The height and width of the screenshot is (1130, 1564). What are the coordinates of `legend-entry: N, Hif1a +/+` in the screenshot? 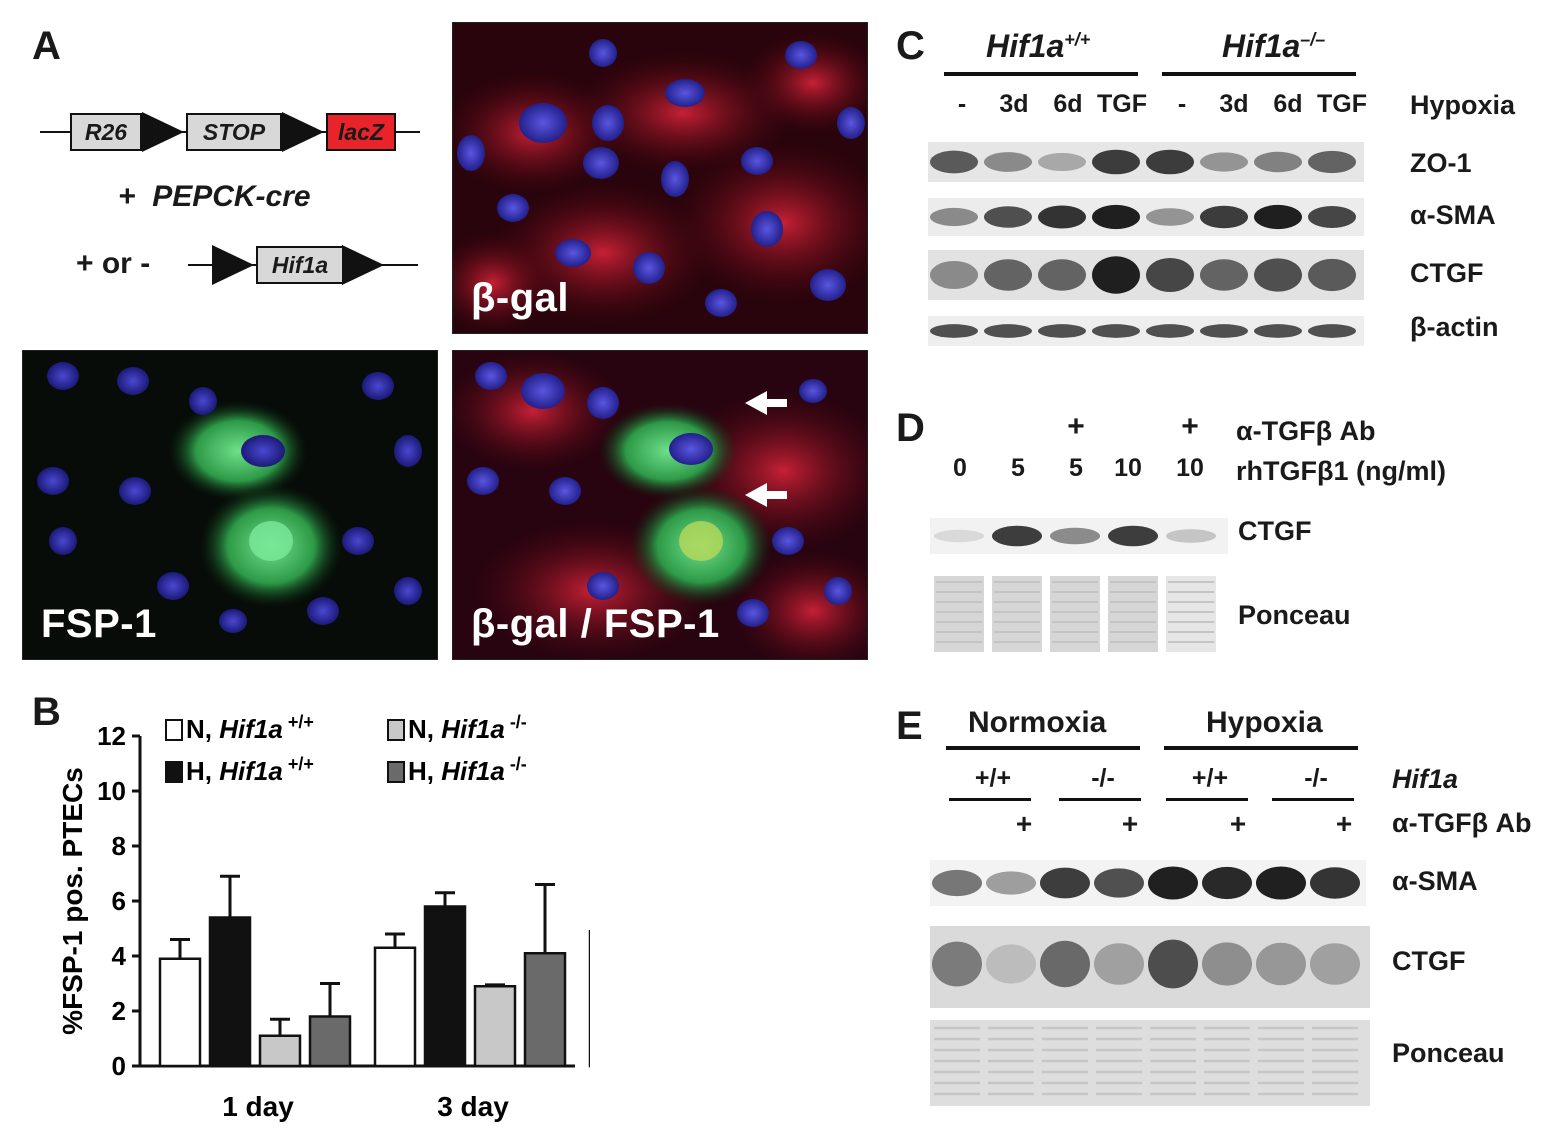 It's located at (250, 728).